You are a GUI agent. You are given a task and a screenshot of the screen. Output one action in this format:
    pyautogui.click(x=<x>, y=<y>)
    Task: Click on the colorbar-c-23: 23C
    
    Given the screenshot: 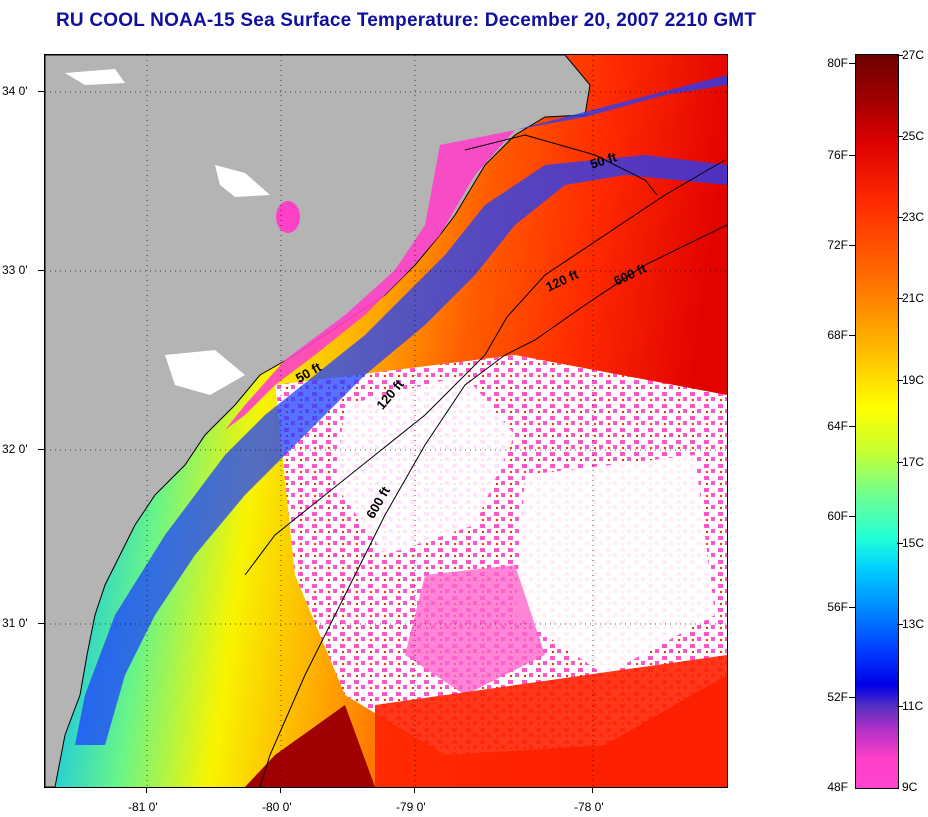 What is the action you would take?
    pyautogui.click(x=913, y=217)
    